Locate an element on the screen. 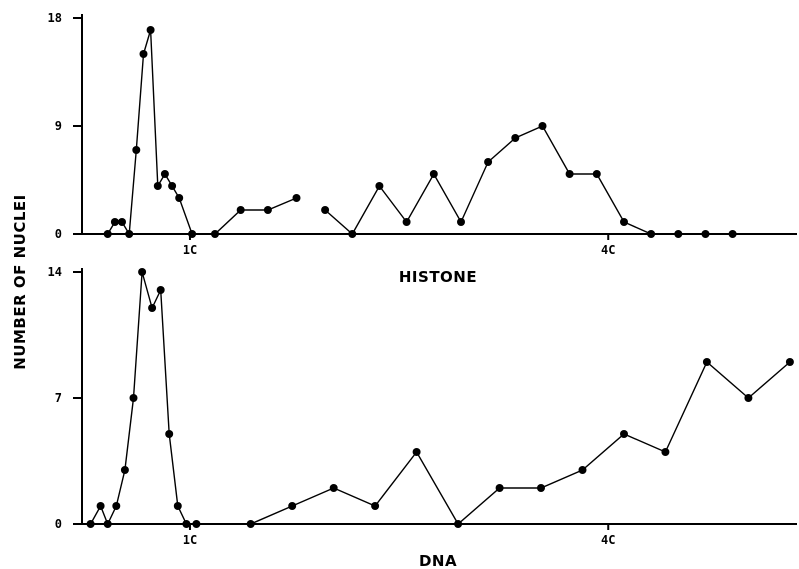  dna-x-tick-label: 4C is located at coordinates (608, 540).